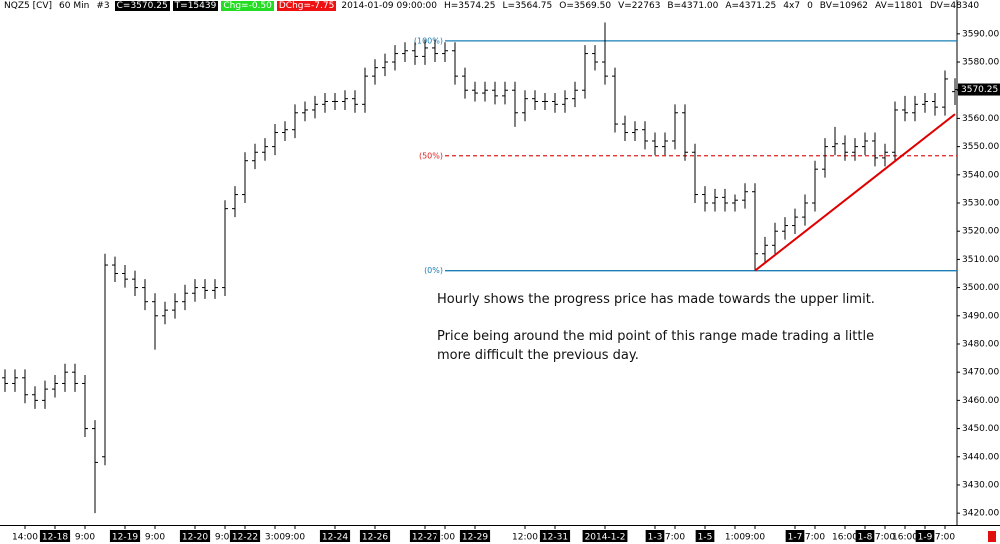 The width and height of the screenshot is (1000, 544). What do you see at coordinates (810, 6) in the screenshot?
I see `header-field: 0` at bounding box center [810, 6].